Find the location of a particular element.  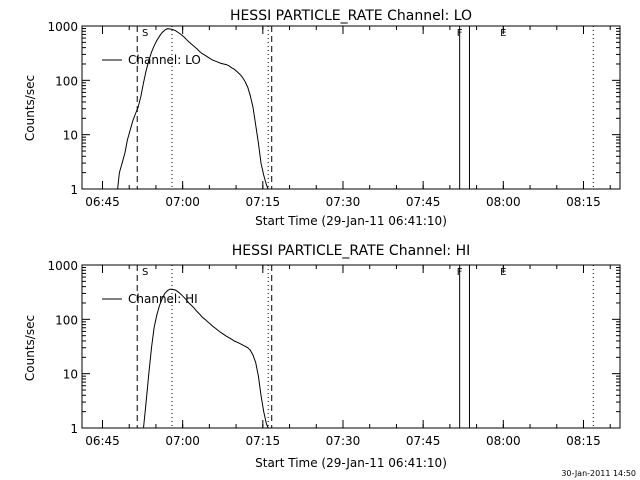

legend-label: Channel: HI is located at coordinates (163, 299).